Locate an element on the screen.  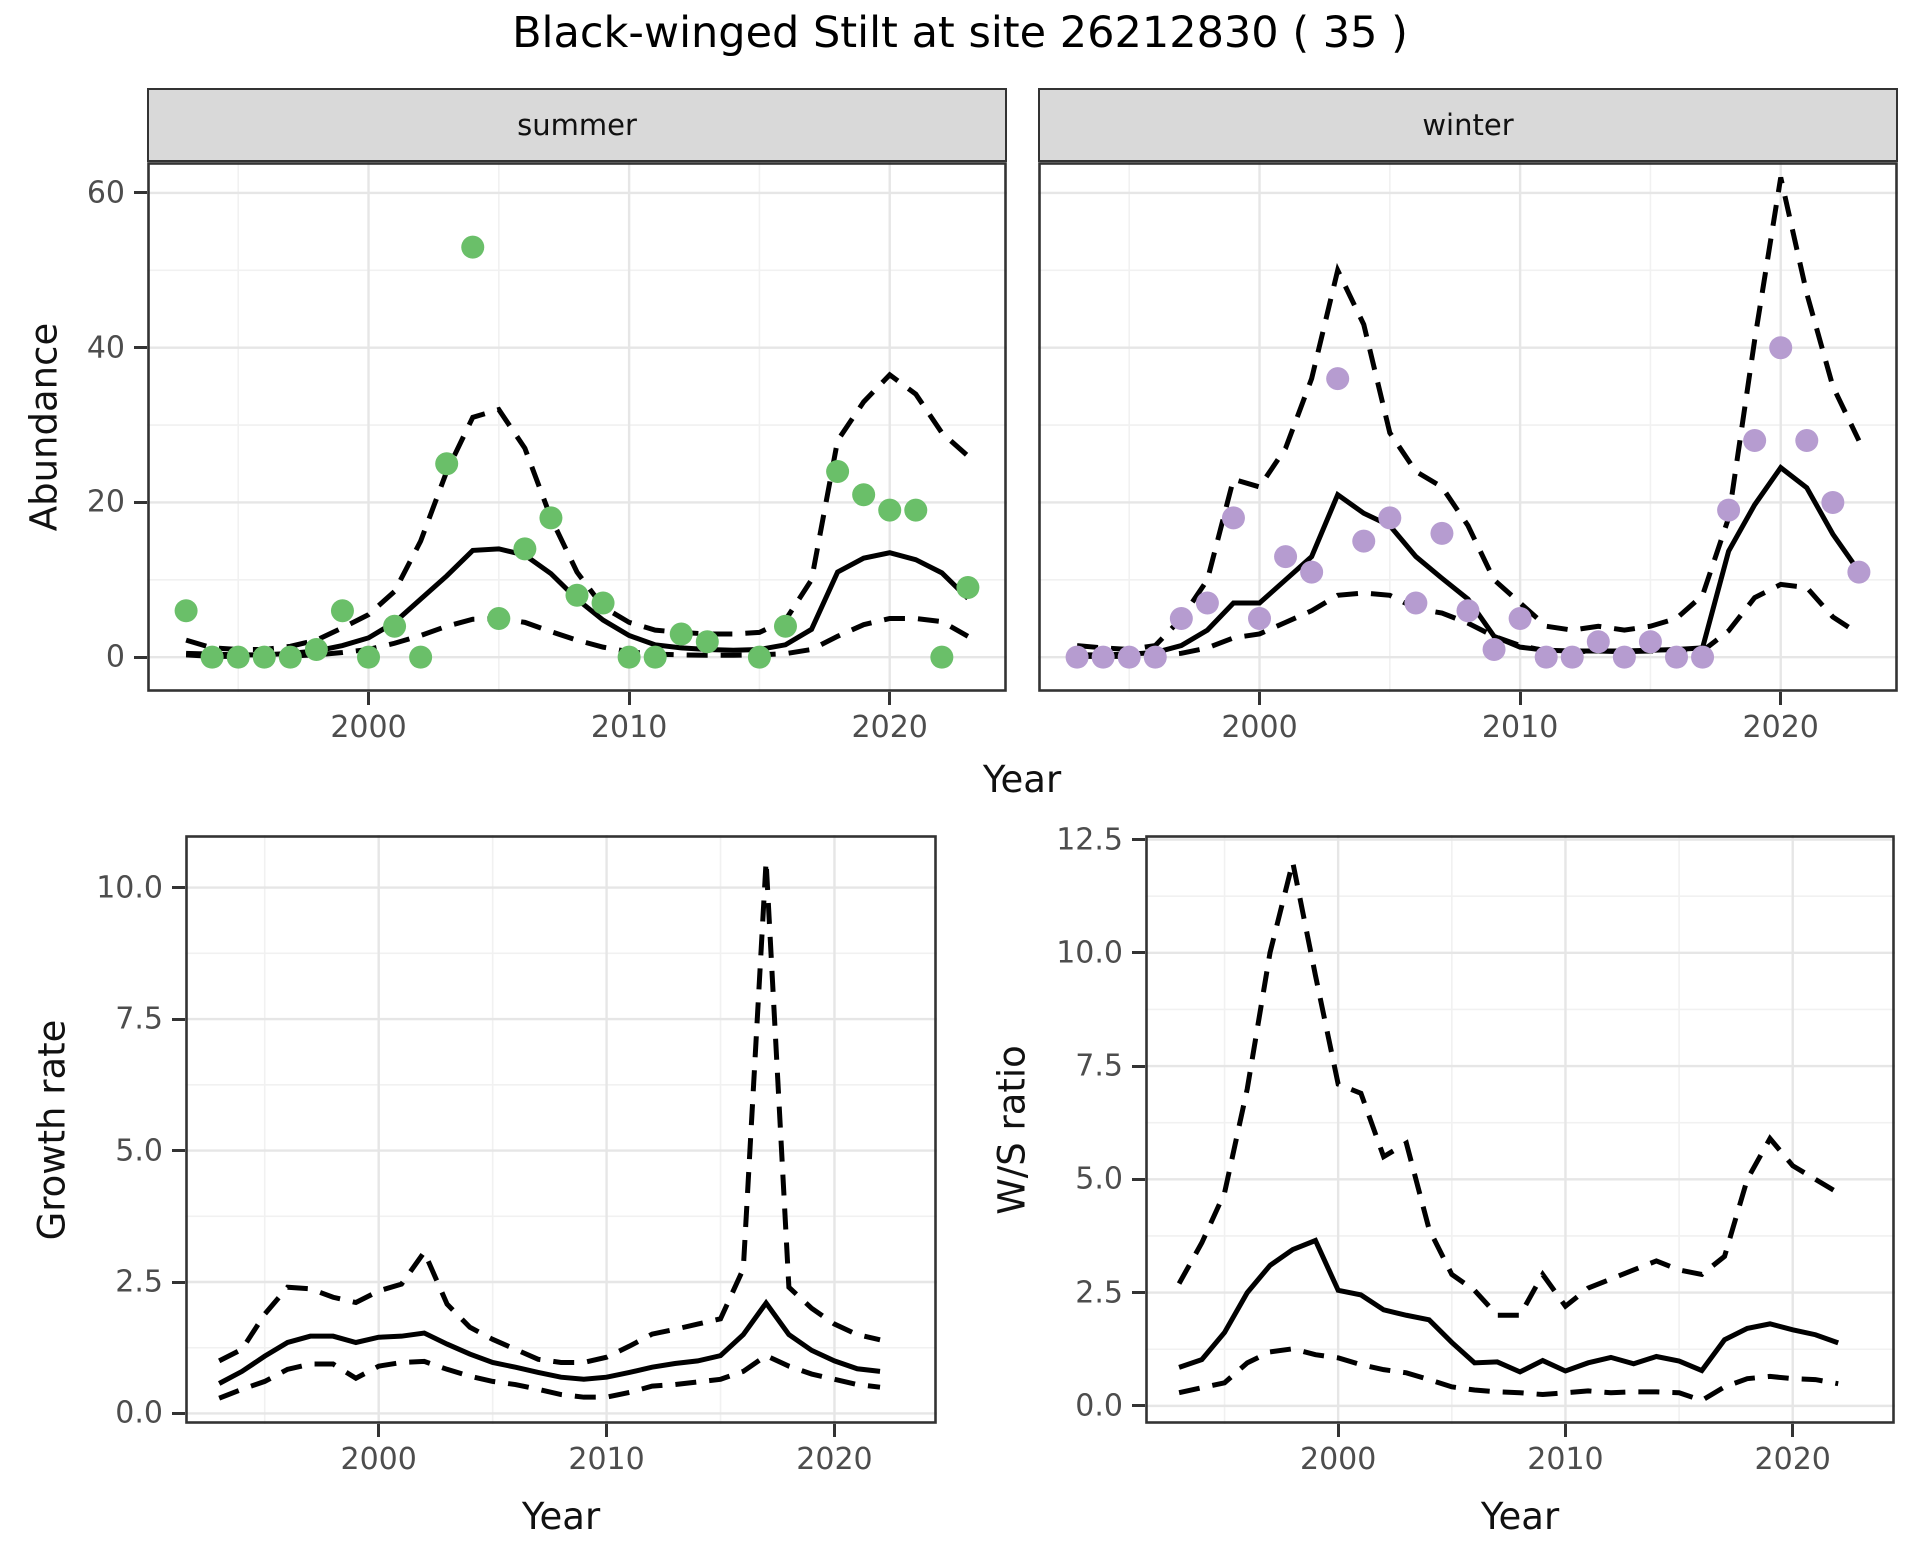
summer-y-tick-label: 20 is located at coordinates (105, 502).